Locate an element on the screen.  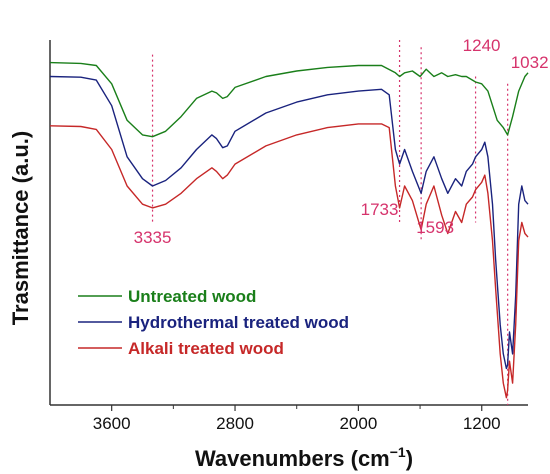
annotation-label: 1733 is located at coordinates (380, 209).